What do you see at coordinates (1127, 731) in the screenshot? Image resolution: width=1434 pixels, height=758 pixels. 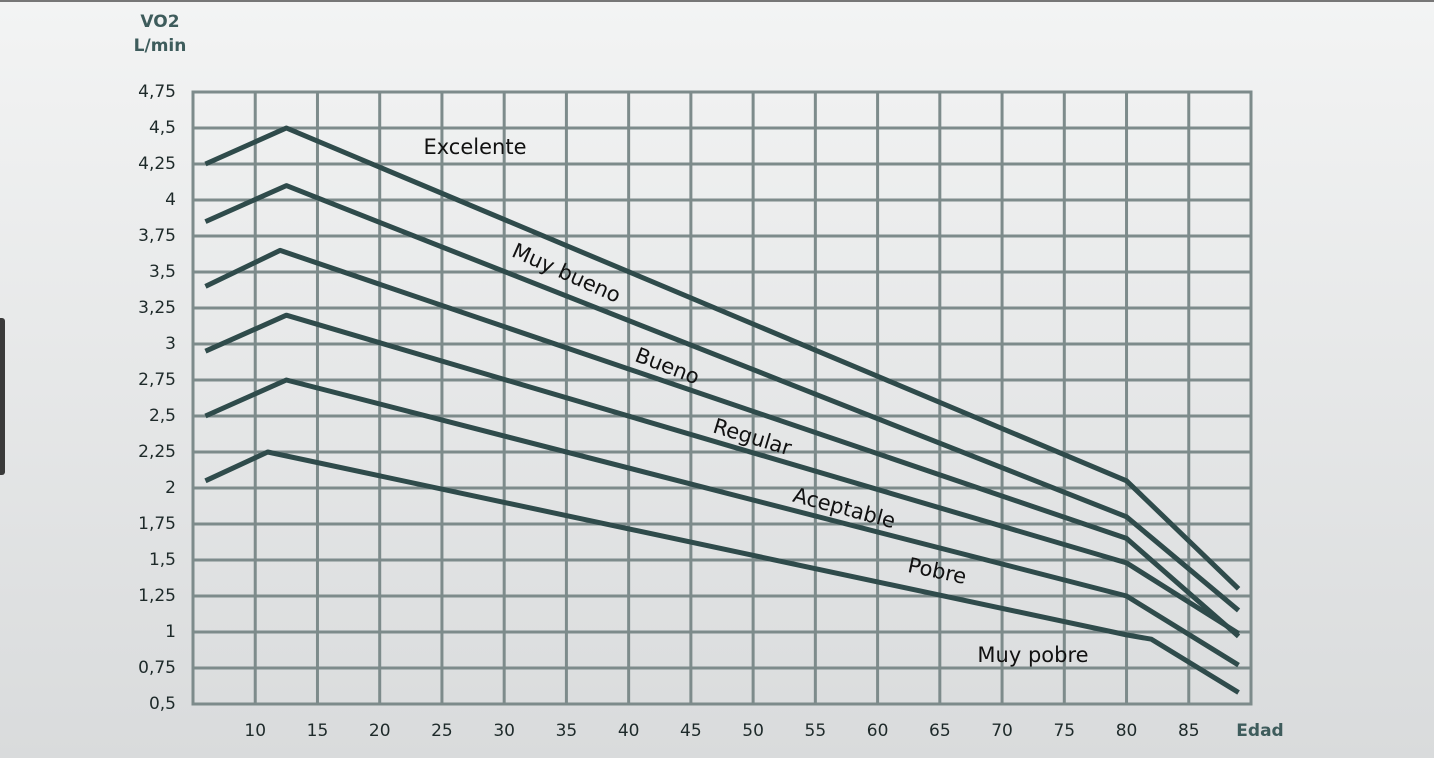 I see `x-tick-label: 80` at bounding box center [1127, 731].